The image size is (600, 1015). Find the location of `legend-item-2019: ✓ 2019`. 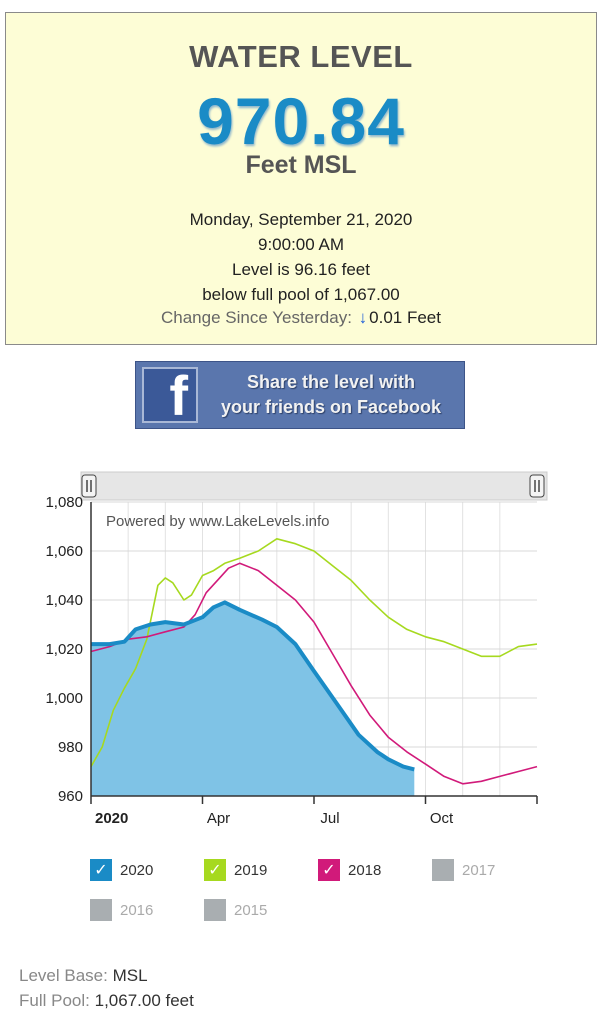

legend-item-2019: ✓ 2019 is located at coordinates (235, 870).